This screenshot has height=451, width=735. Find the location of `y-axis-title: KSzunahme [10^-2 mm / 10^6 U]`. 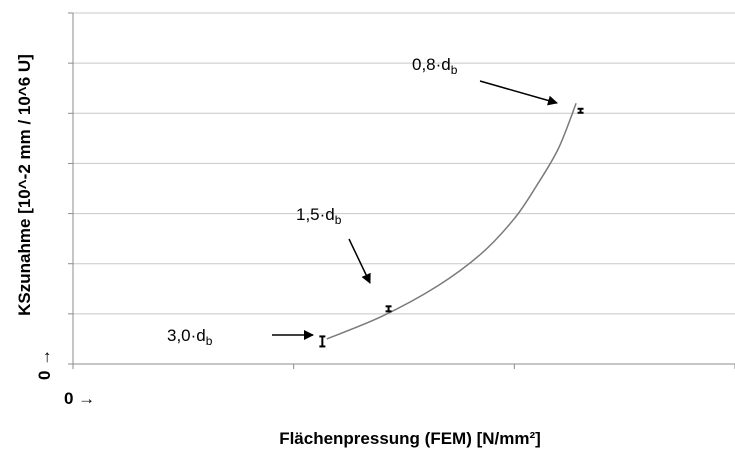

y-axis-title: KSzunahme [10^-2 mm / 10^6 U] is located at coordinates (24, 185).